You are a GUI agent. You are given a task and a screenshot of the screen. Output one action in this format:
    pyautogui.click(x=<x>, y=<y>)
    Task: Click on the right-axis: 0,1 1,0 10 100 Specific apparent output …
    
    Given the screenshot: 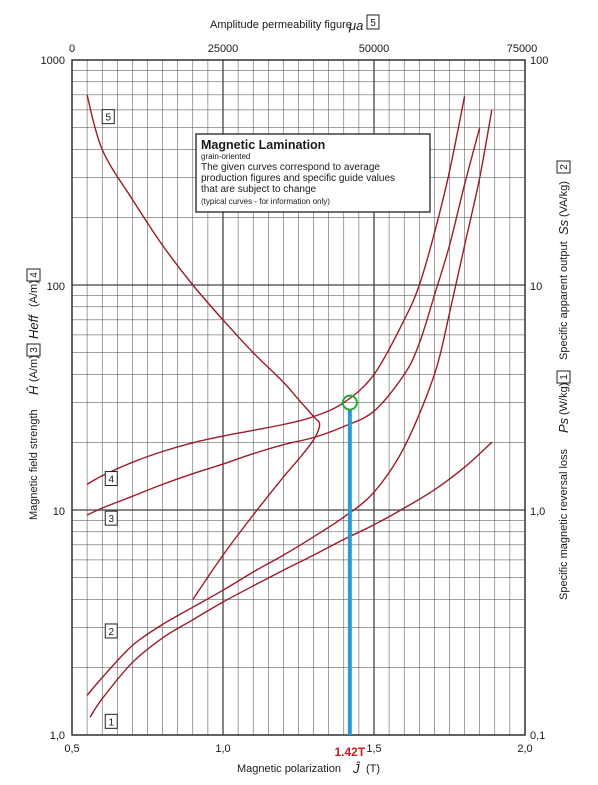 What is the action you would take?
    pyautogui.click(x=550, y=398)
    